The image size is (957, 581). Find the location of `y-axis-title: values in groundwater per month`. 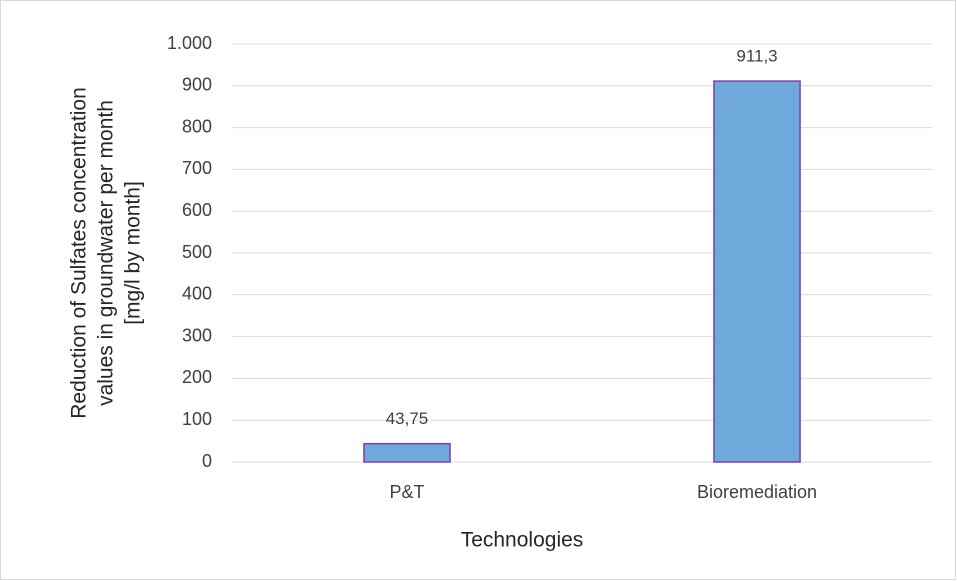

y-axis-title: values in groundwater per month is located at coordinates (106, 253).